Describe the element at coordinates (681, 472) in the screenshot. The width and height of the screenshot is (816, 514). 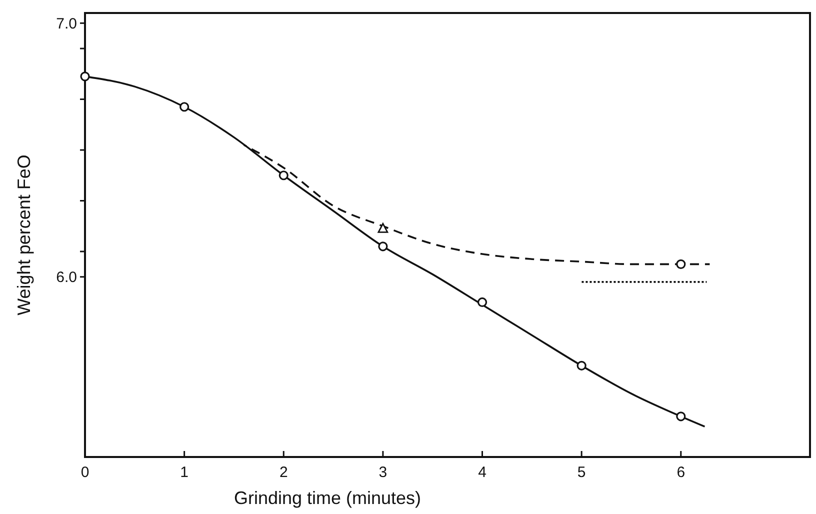
I see `x-tick-label: 6` at that location.